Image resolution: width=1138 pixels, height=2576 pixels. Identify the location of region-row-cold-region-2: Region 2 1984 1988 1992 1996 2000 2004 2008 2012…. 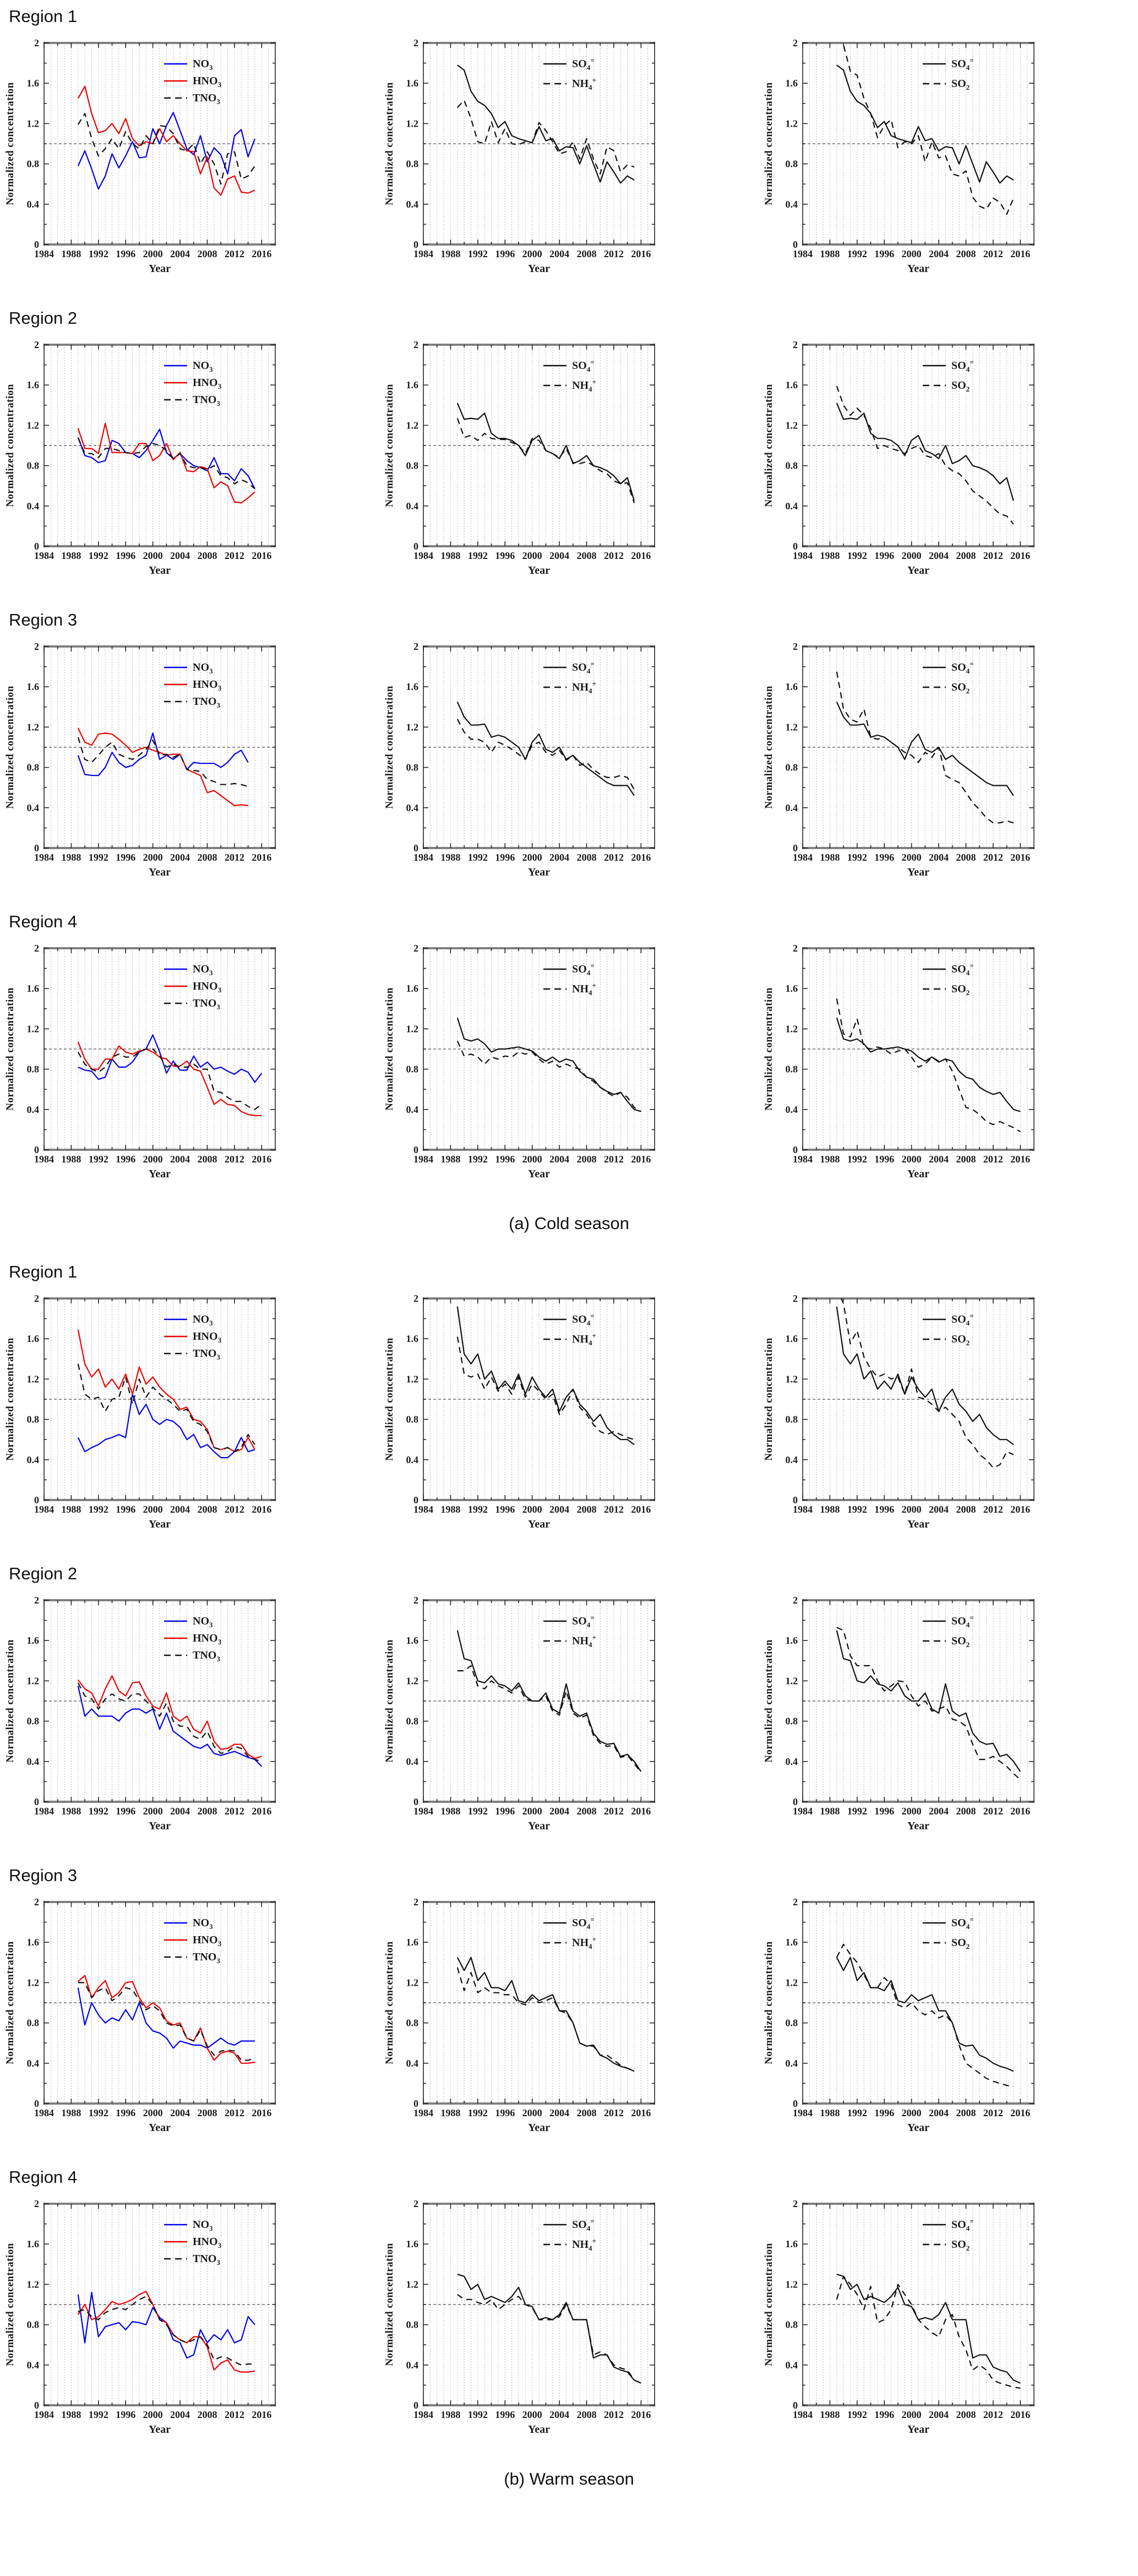
(569, 447).